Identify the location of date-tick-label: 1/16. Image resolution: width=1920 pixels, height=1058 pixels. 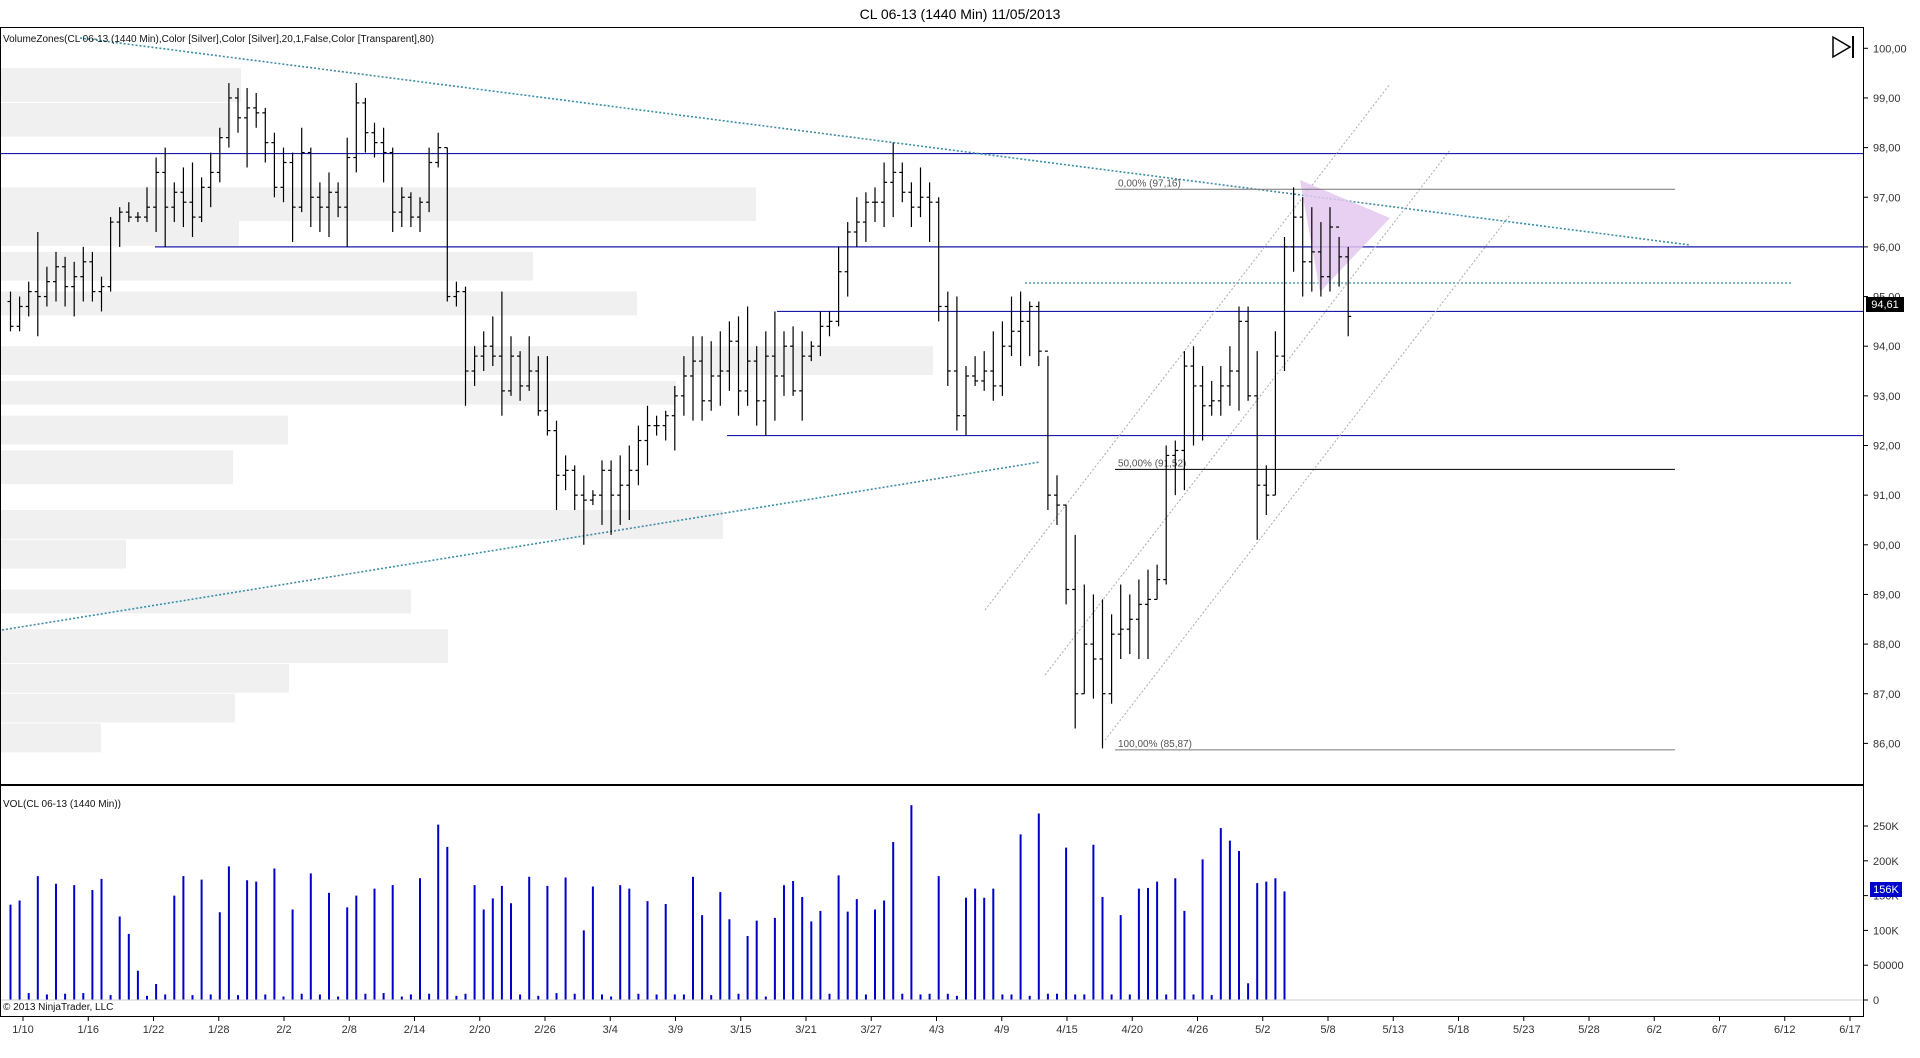
(88, 1030).